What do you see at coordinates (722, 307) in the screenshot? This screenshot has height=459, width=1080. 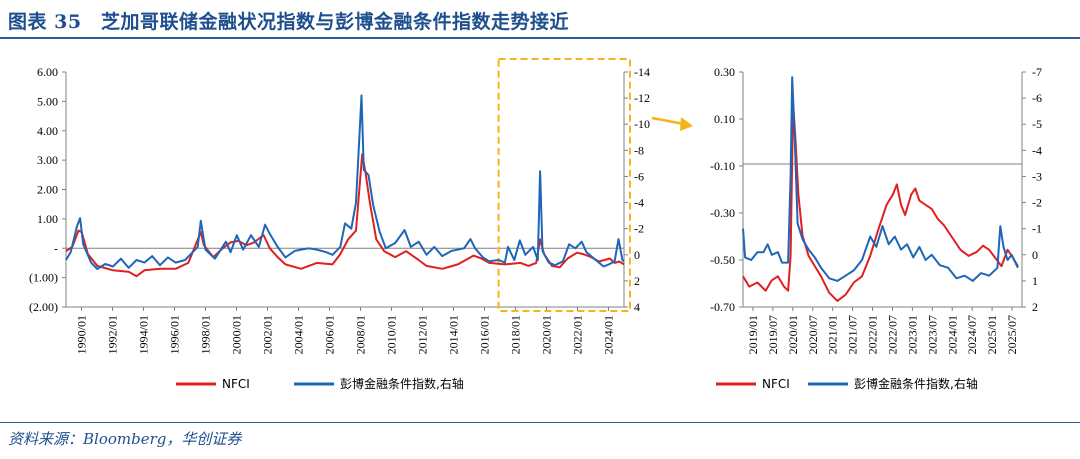 I see `left-tick-label: -0.70` at bounding box center [722, 307].